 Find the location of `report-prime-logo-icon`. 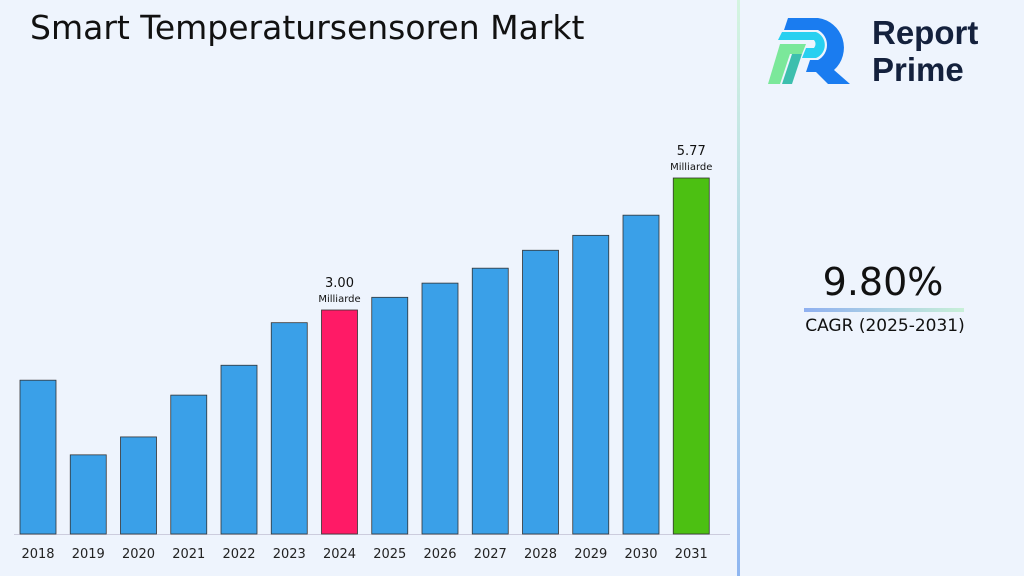

report-prime-logo-icon is located at coordinates (809, 51).